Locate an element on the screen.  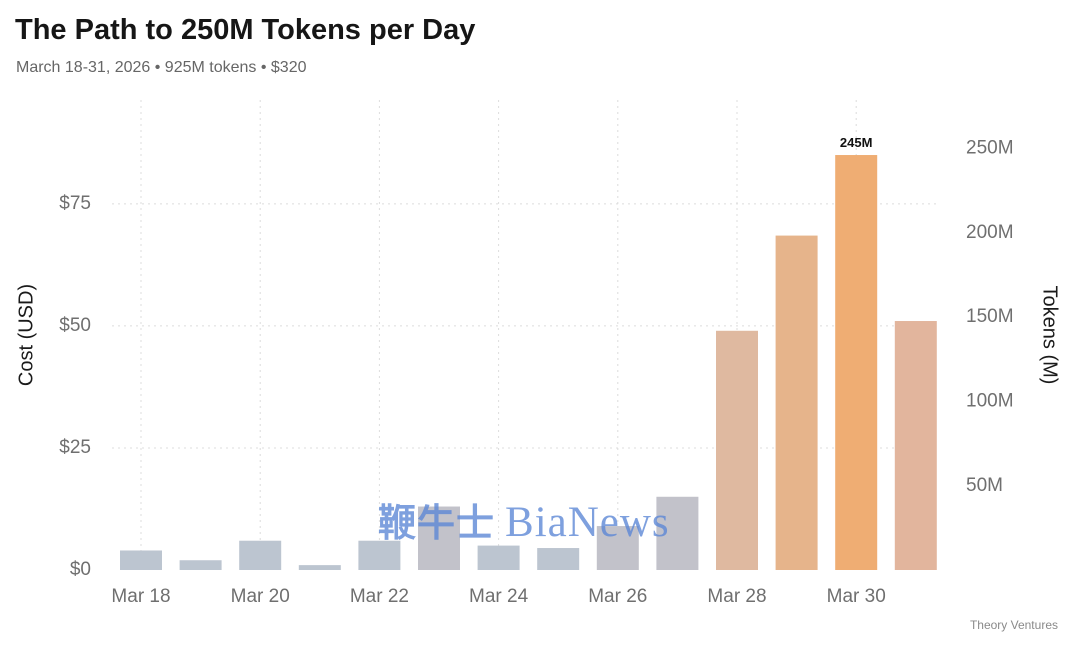
watermark: 鞭牛士 BiaNews is located at coordinates (524, 519).